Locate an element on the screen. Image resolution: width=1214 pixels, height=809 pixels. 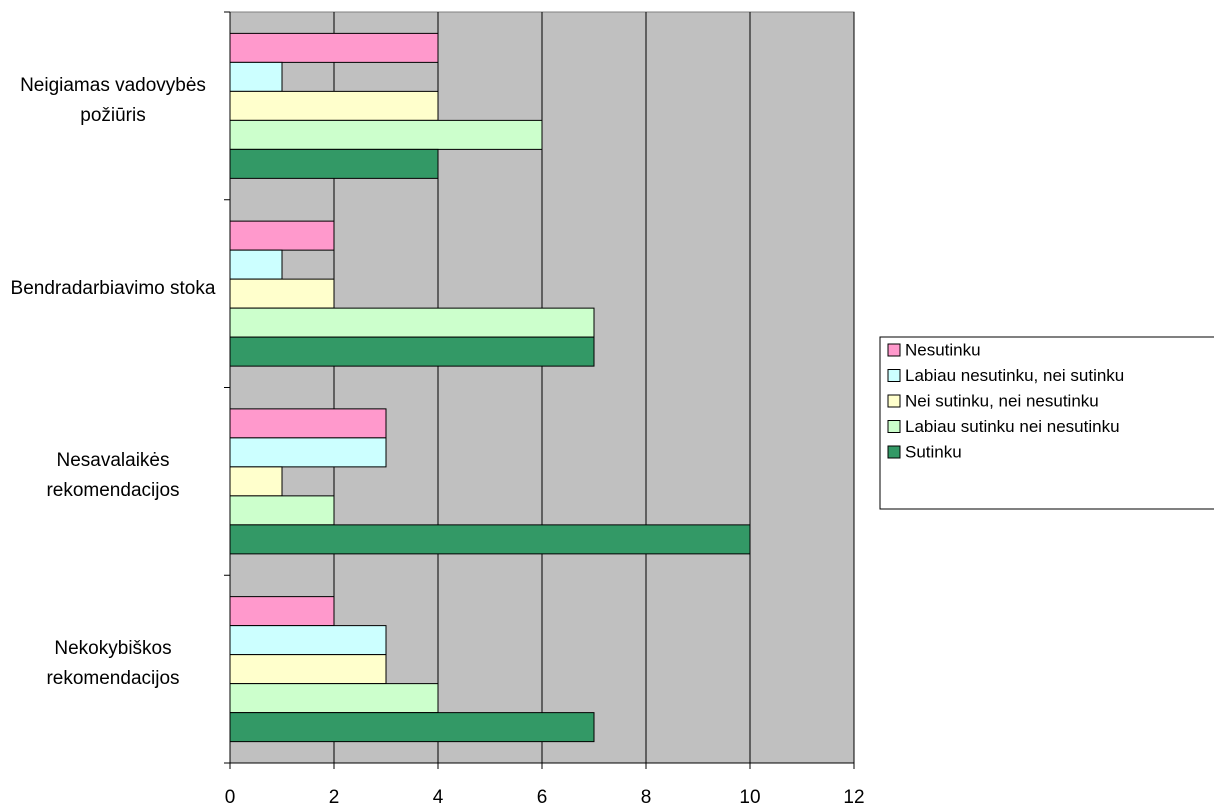
category-label: Neigiamas vadovybės požiūris is located at coordinates (113, 100).